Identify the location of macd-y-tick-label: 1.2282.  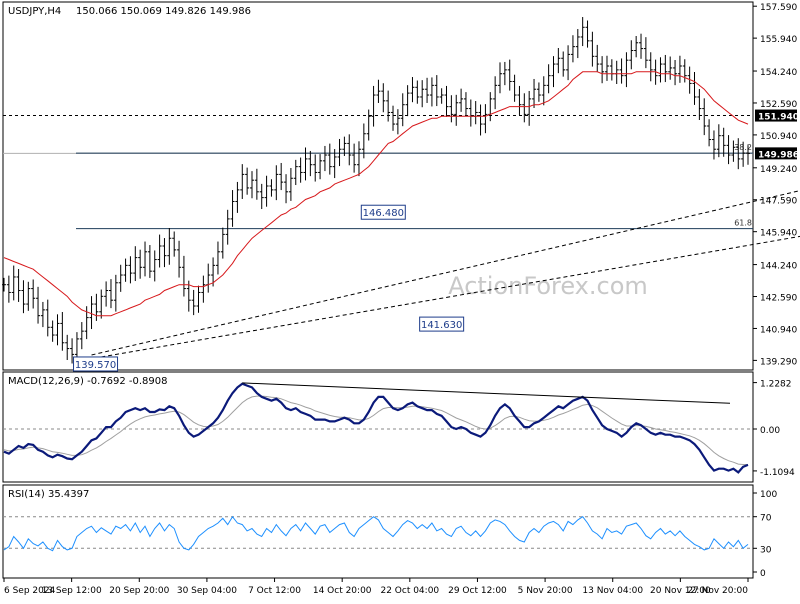
(776, 385).